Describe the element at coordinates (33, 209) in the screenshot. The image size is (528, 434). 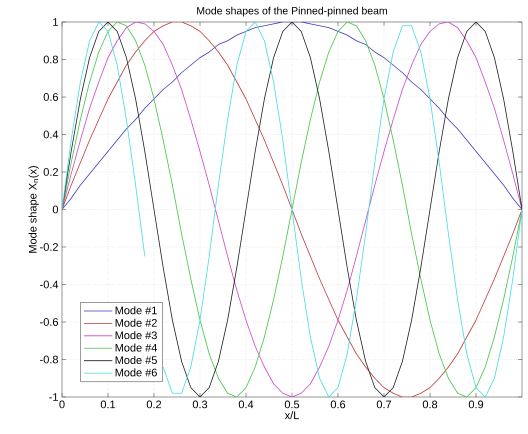
I see `y-axis-title: Mode shape X$_{n}$(x)` at that location.